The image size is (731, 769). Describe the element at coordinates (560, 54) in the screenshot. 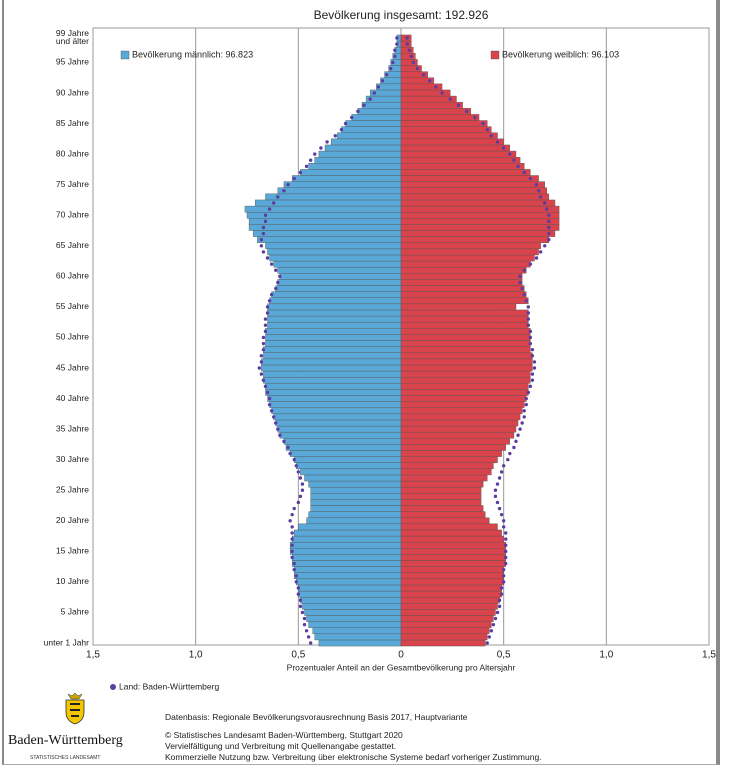

I see `legend-label: Bevölkerung weiblich: 96.103` at that location.